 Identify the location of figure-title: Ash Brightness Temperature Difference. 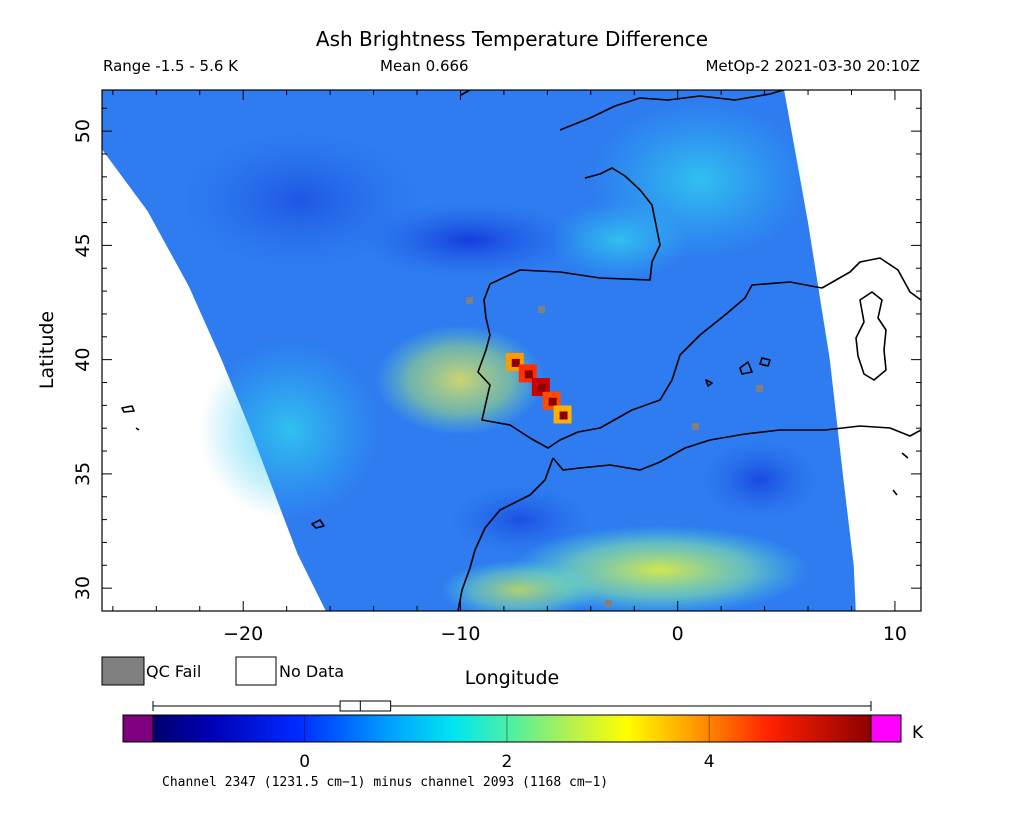
(512, 39).